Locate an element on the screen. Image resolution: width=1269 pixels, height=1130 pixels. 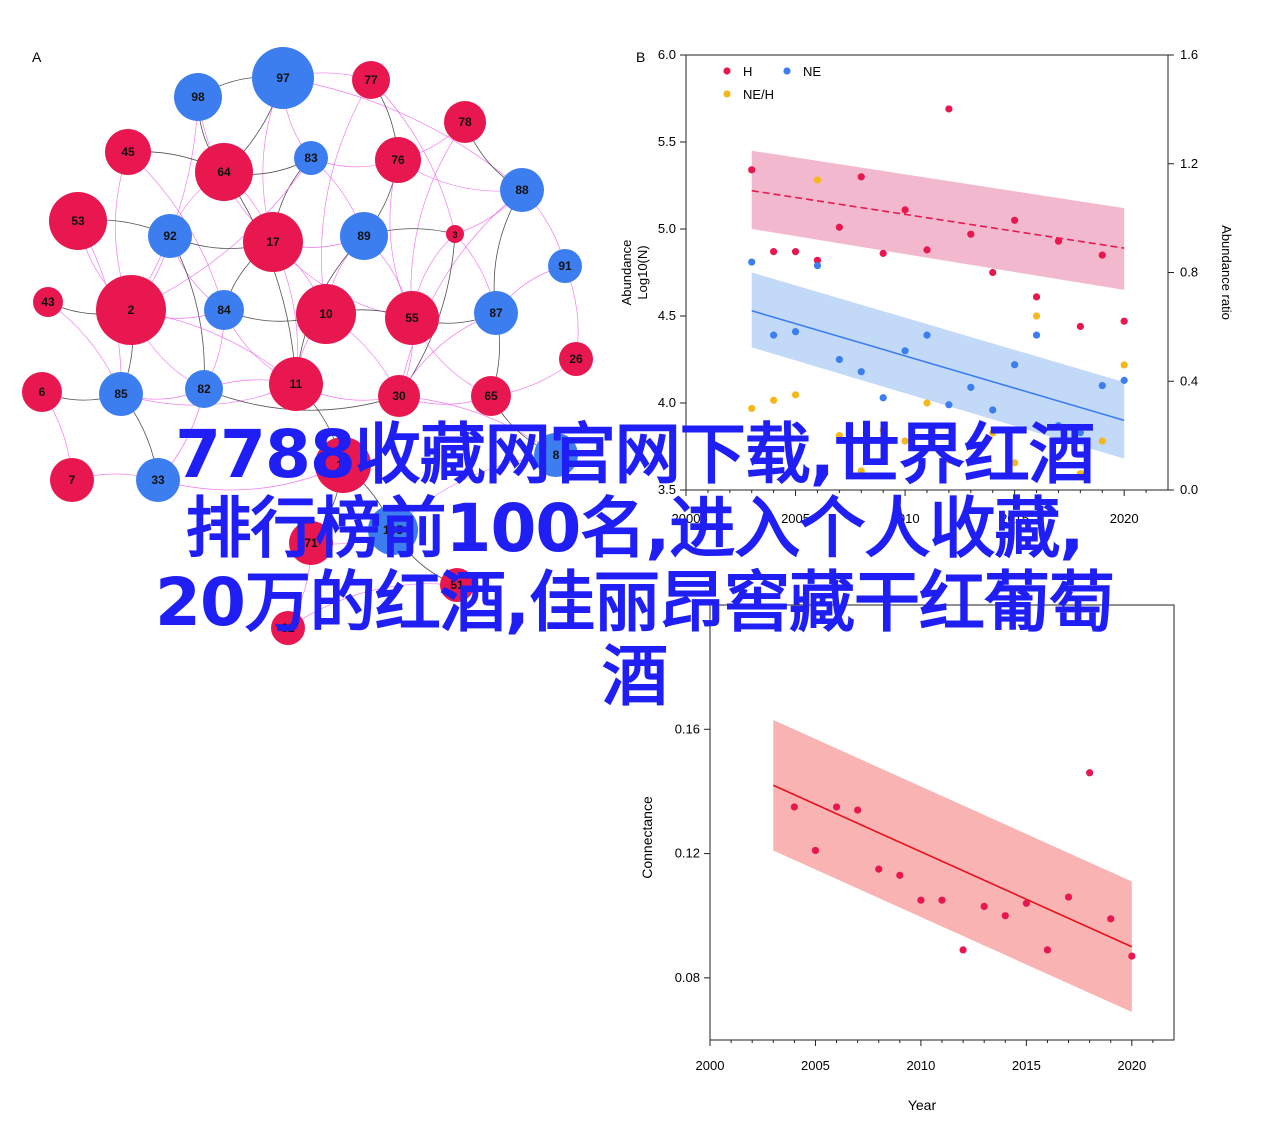
network-node-label: 30 is located at coordinates (399, 396).